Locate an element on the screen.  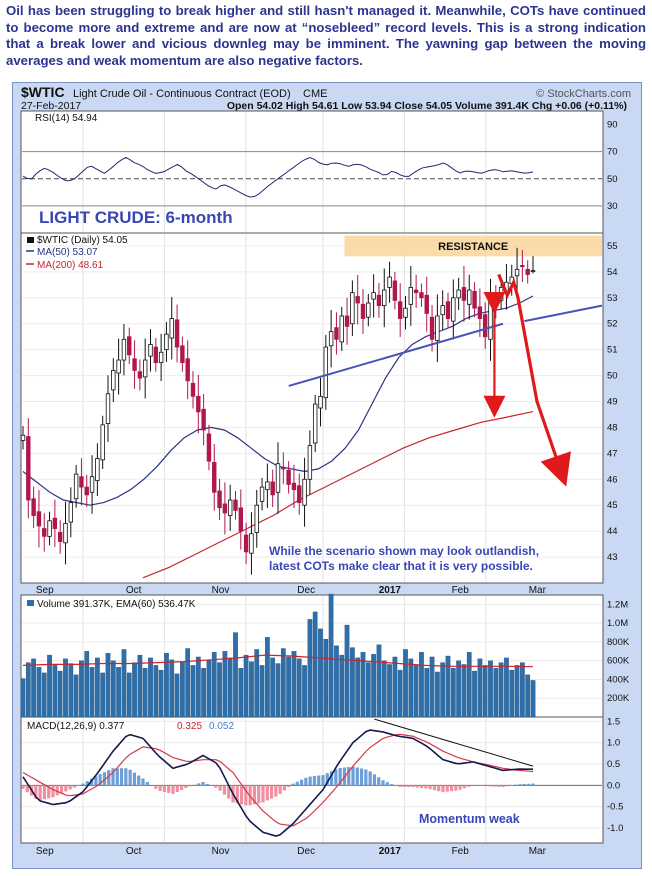
macd-line is located at coordinates (277, 783).